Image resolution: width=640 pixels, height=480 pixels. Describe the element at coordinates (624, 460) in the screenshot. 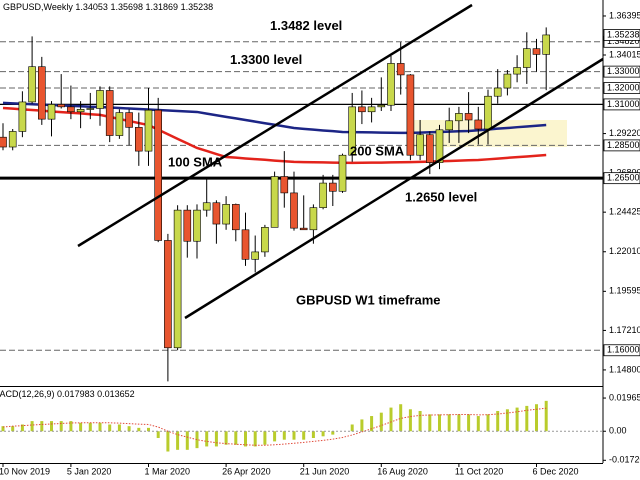

I see `y-tick-label: -0.01720` at that location.